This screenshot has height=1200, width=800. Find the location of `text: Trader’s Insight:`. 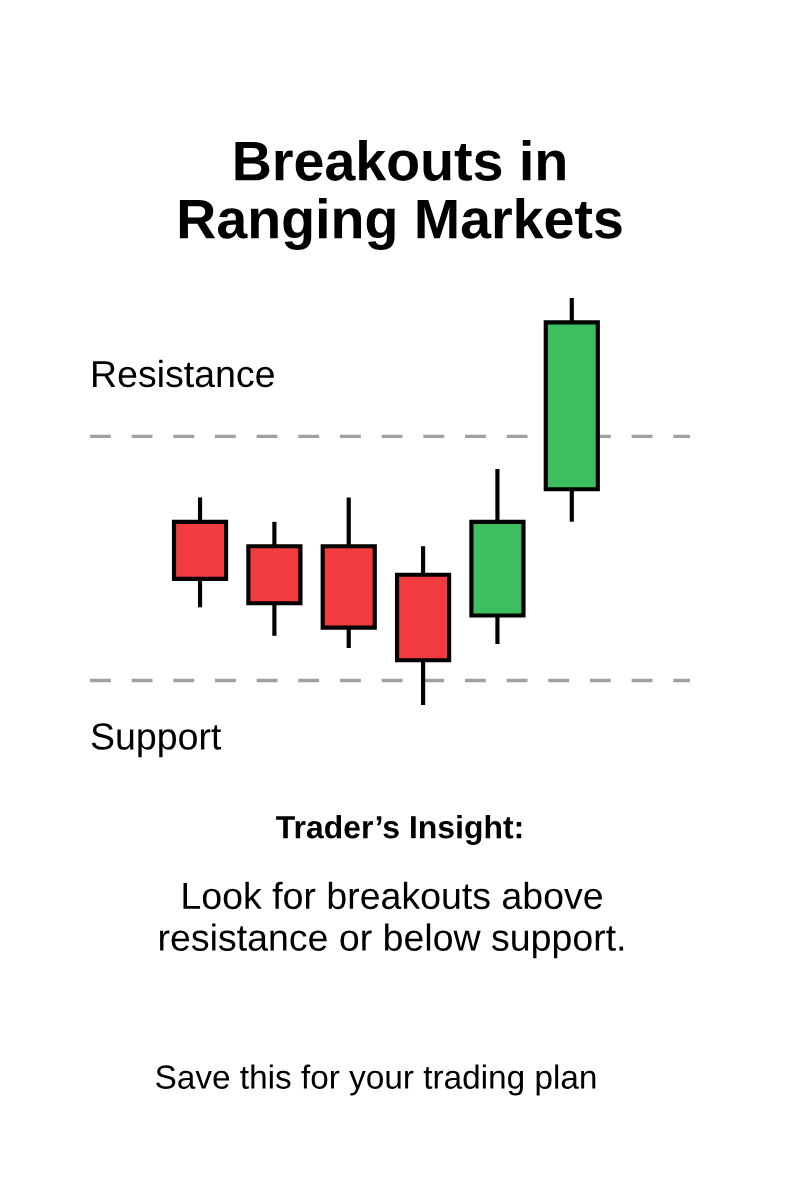

text: Trader’s Insight: is located at coordinates (399, 830).